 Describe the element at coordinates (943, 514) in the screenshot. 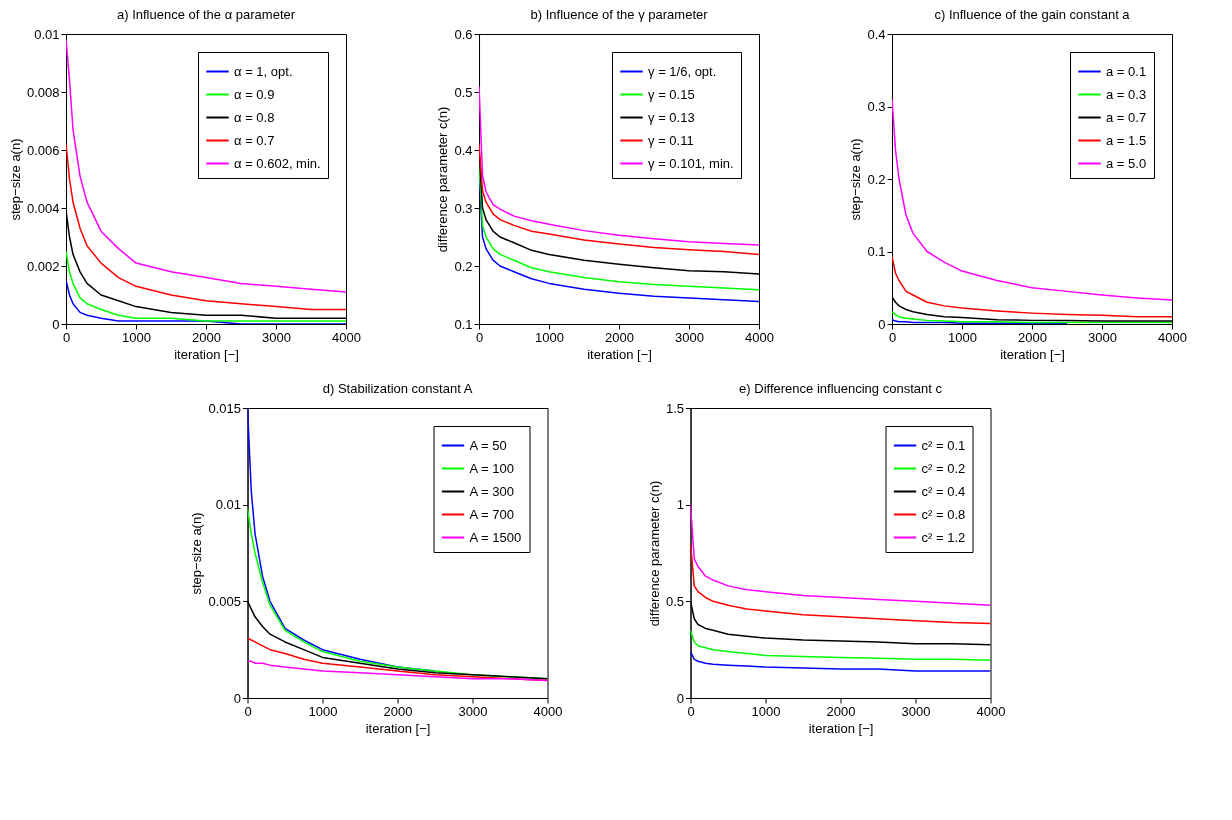

I see `legend-label: c² = 0.8` at that location.